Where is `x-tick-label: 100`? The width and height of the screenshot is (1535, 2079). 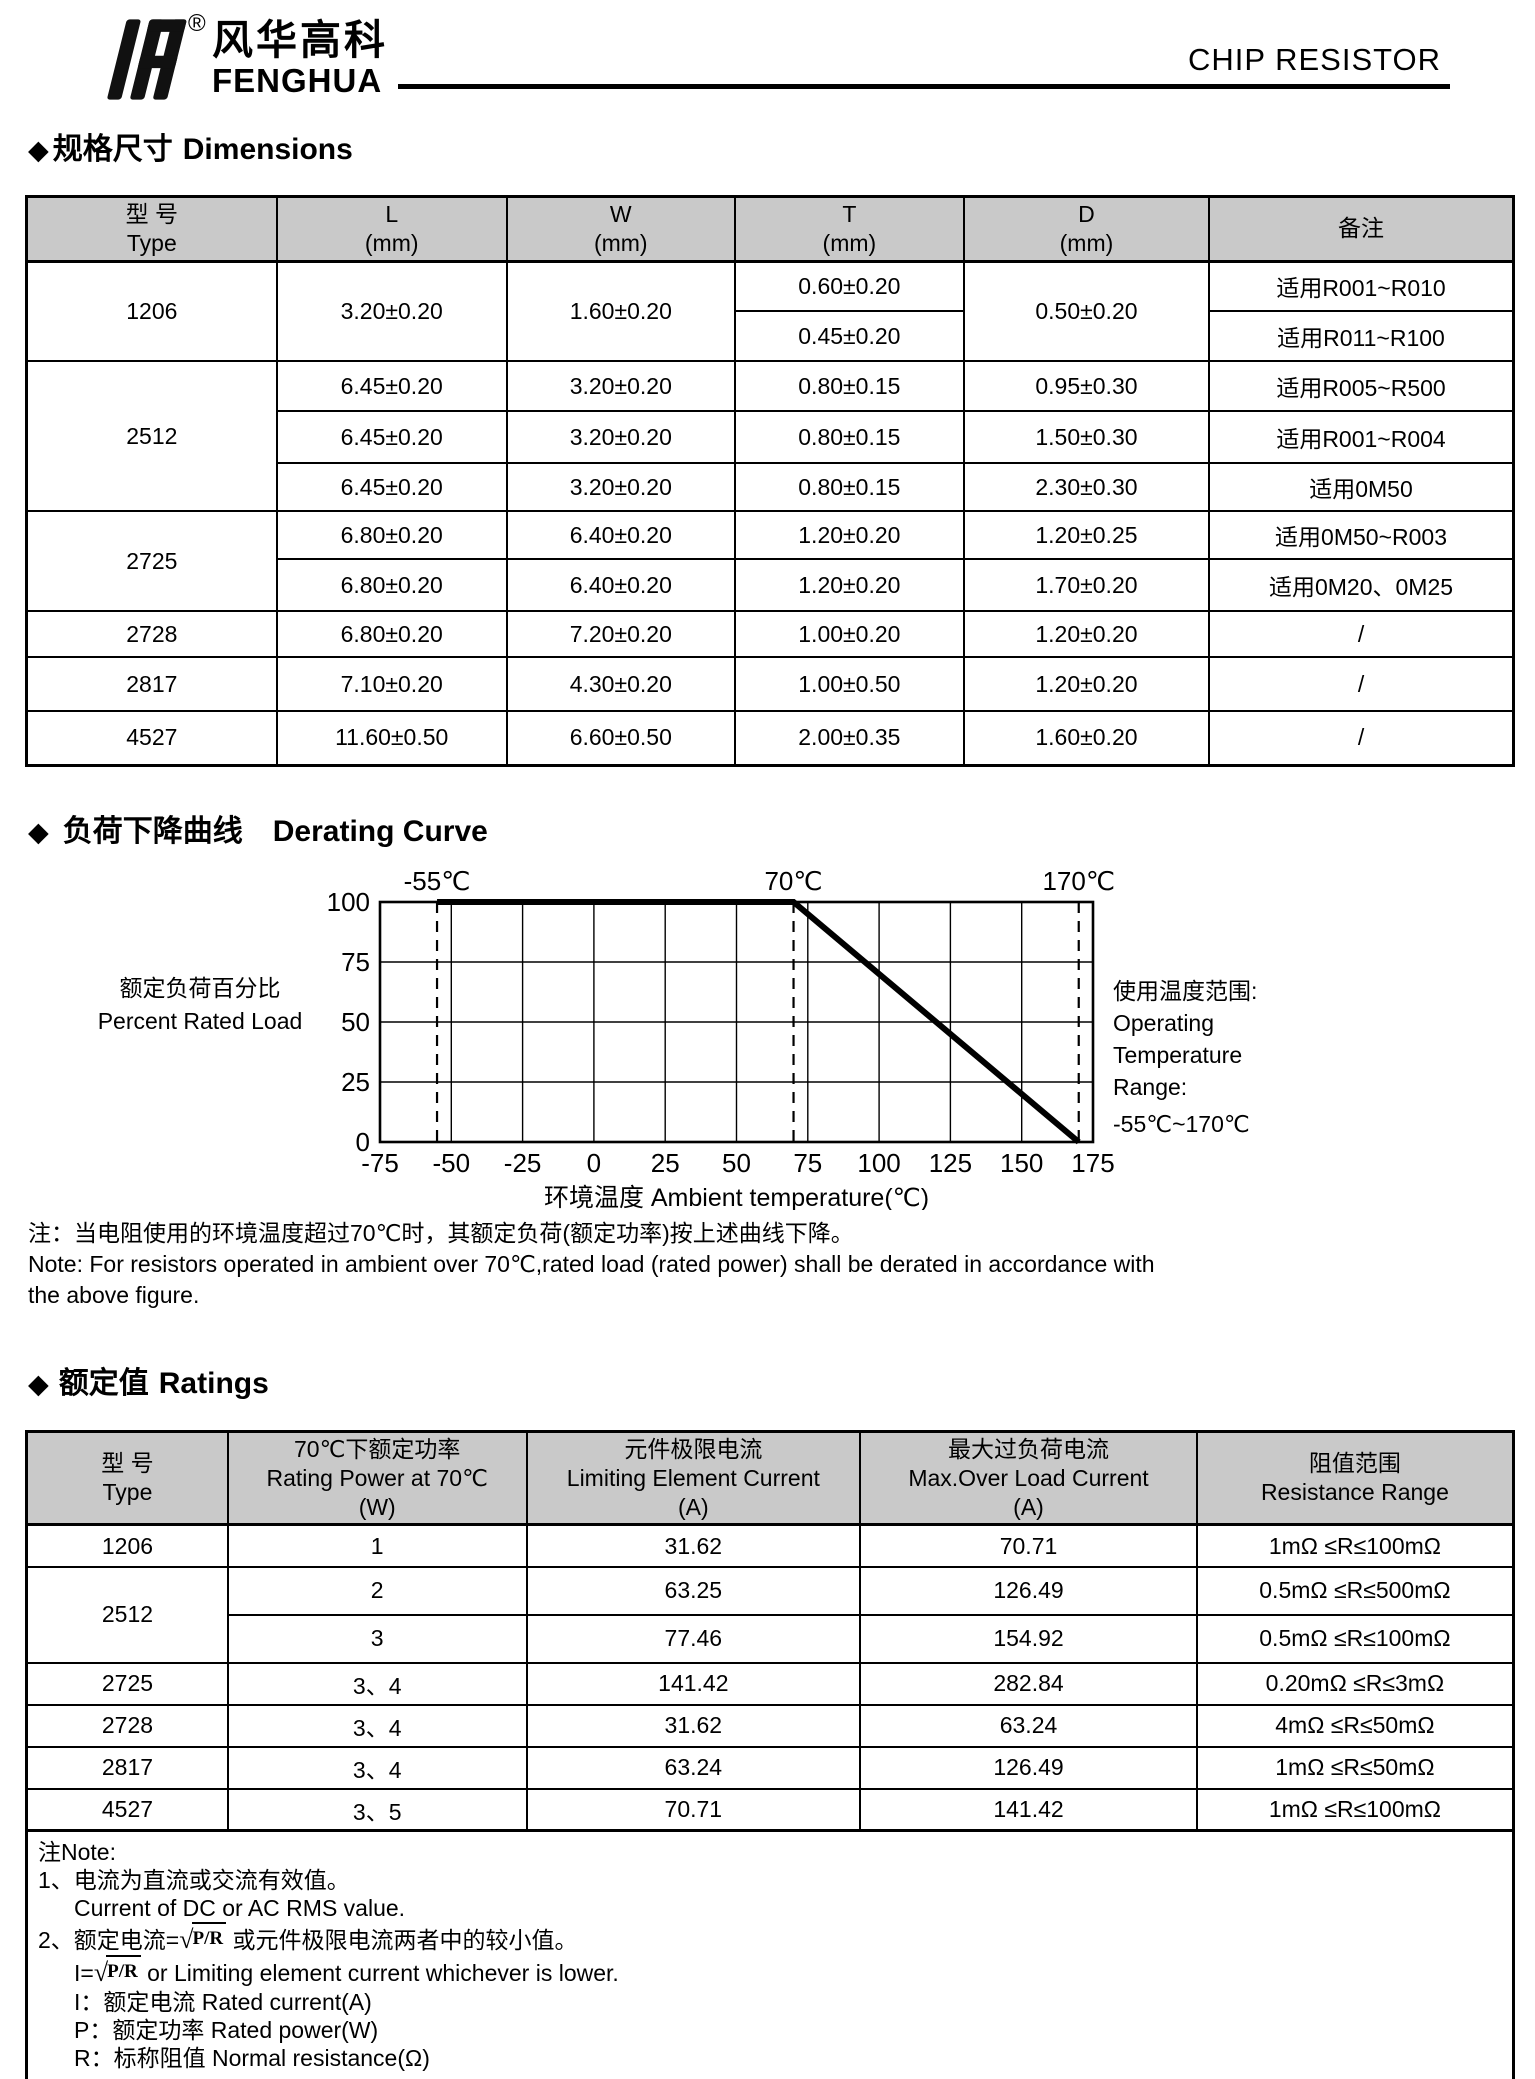
x-tick-label: 100 is located at coordinates (878, 1163).